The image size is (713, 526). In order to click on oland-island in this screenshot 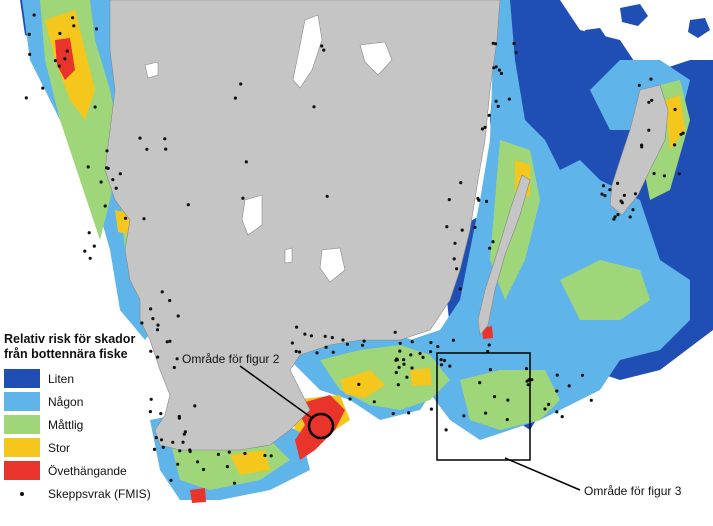, I will do `click(504, 255)`.